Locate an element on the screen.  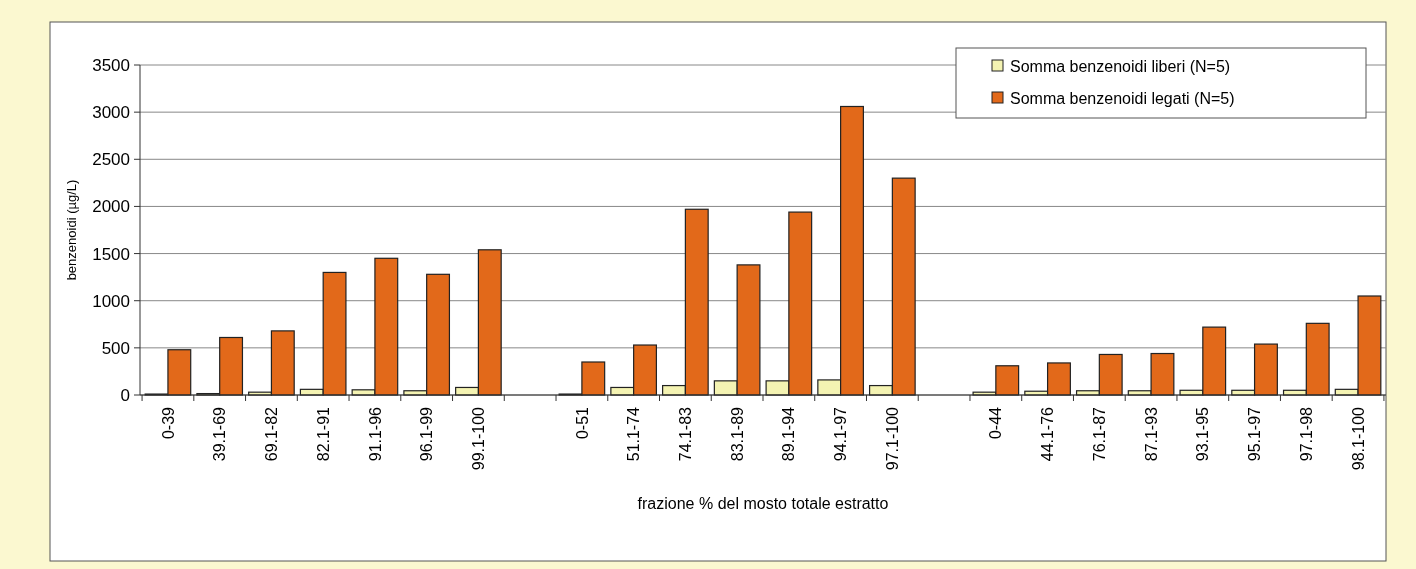
x-tick-label: 87.1-93 is located at coordinates (1151, 434).